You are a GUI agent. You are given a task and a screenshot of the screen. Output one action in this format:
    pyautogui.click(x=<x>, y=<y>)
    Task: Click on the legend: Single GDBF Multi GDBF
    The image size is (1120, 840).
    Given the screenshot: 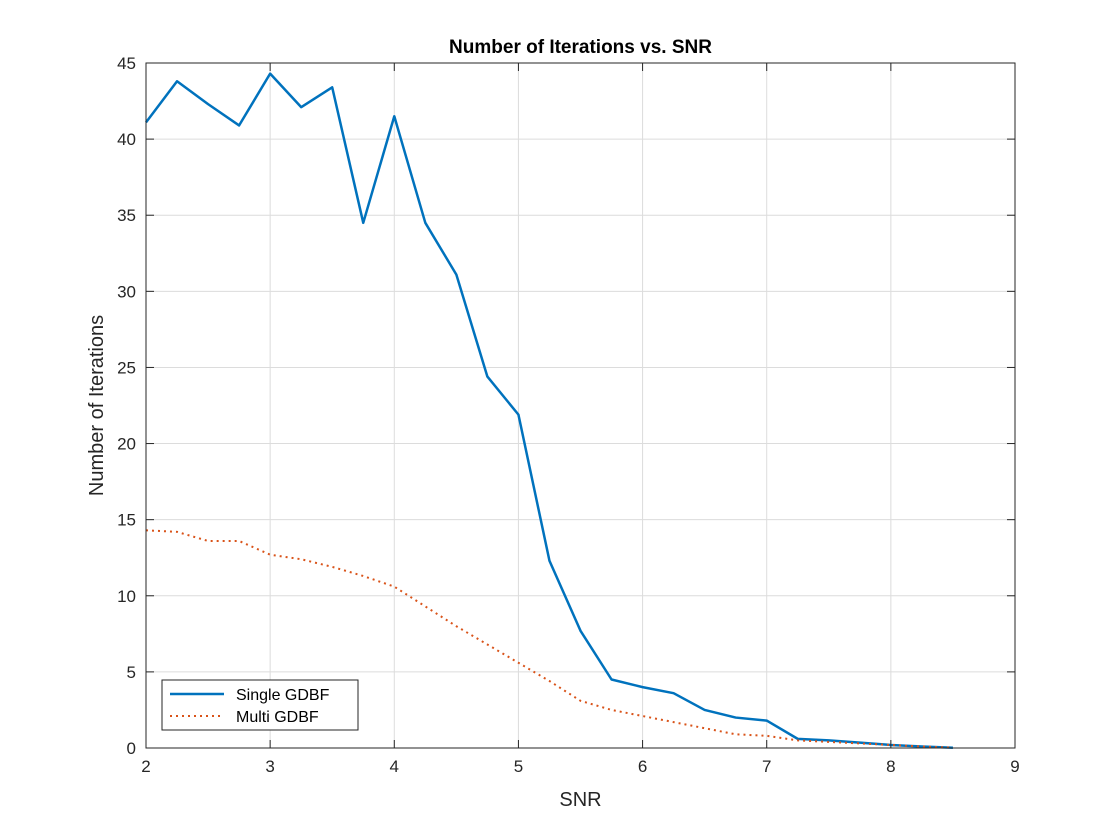 What is the action you would take?
    pyautogui.click(x=260, y=705)
    